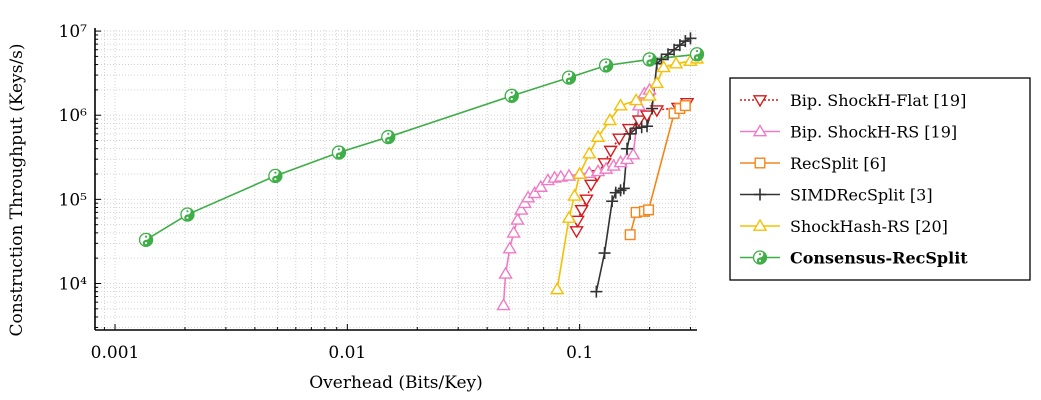 The height and width of the screenshot is (400, 1041). What do you see at coordinates (760, 194) in the screenshot?
I see `legend-marker-simdrecsplit` at bounding box center [760, 194].